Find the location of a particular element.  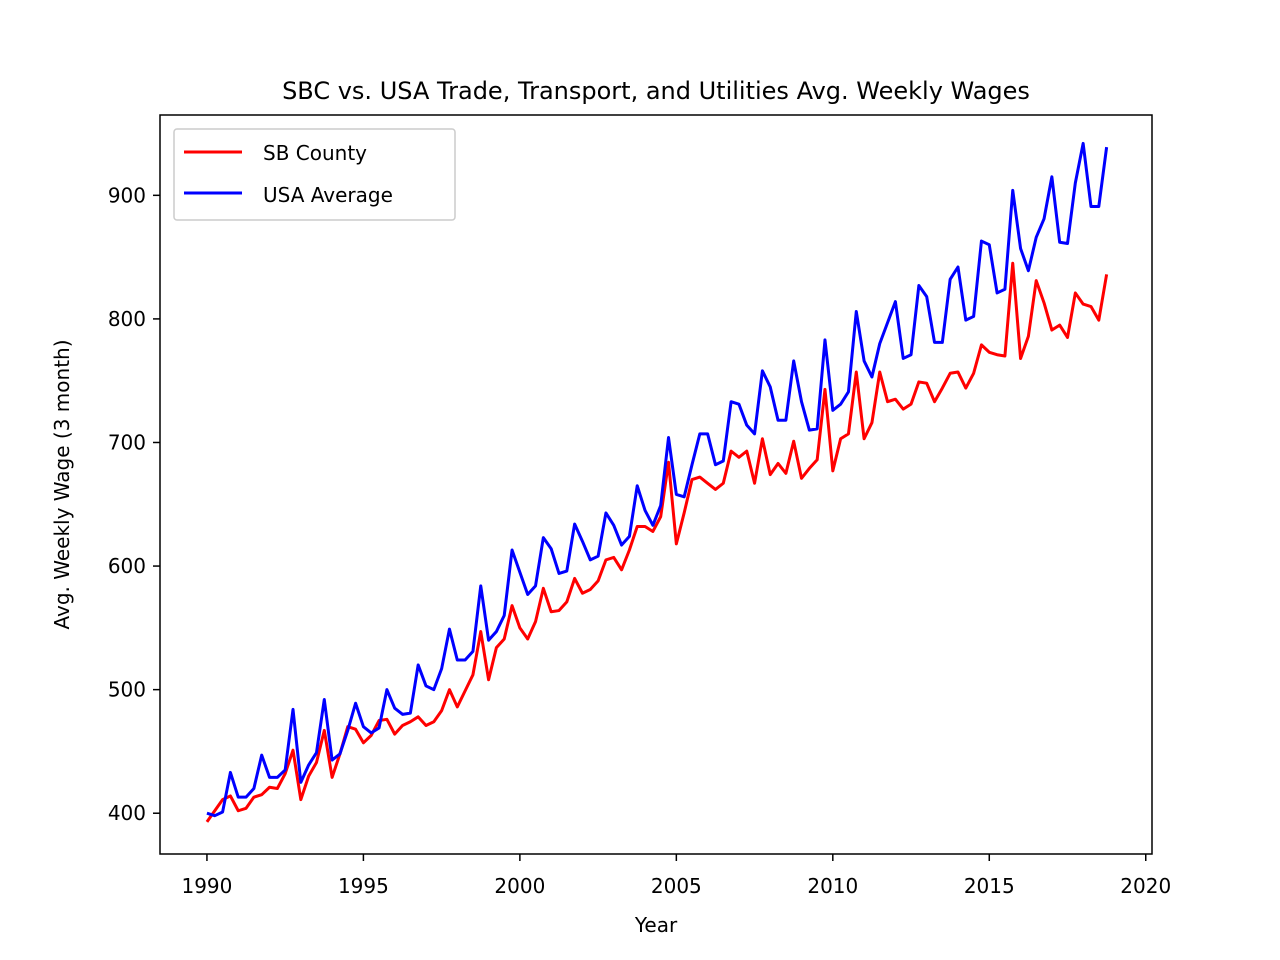

y-tick-label: 900 is located at coordinates (127, 195).